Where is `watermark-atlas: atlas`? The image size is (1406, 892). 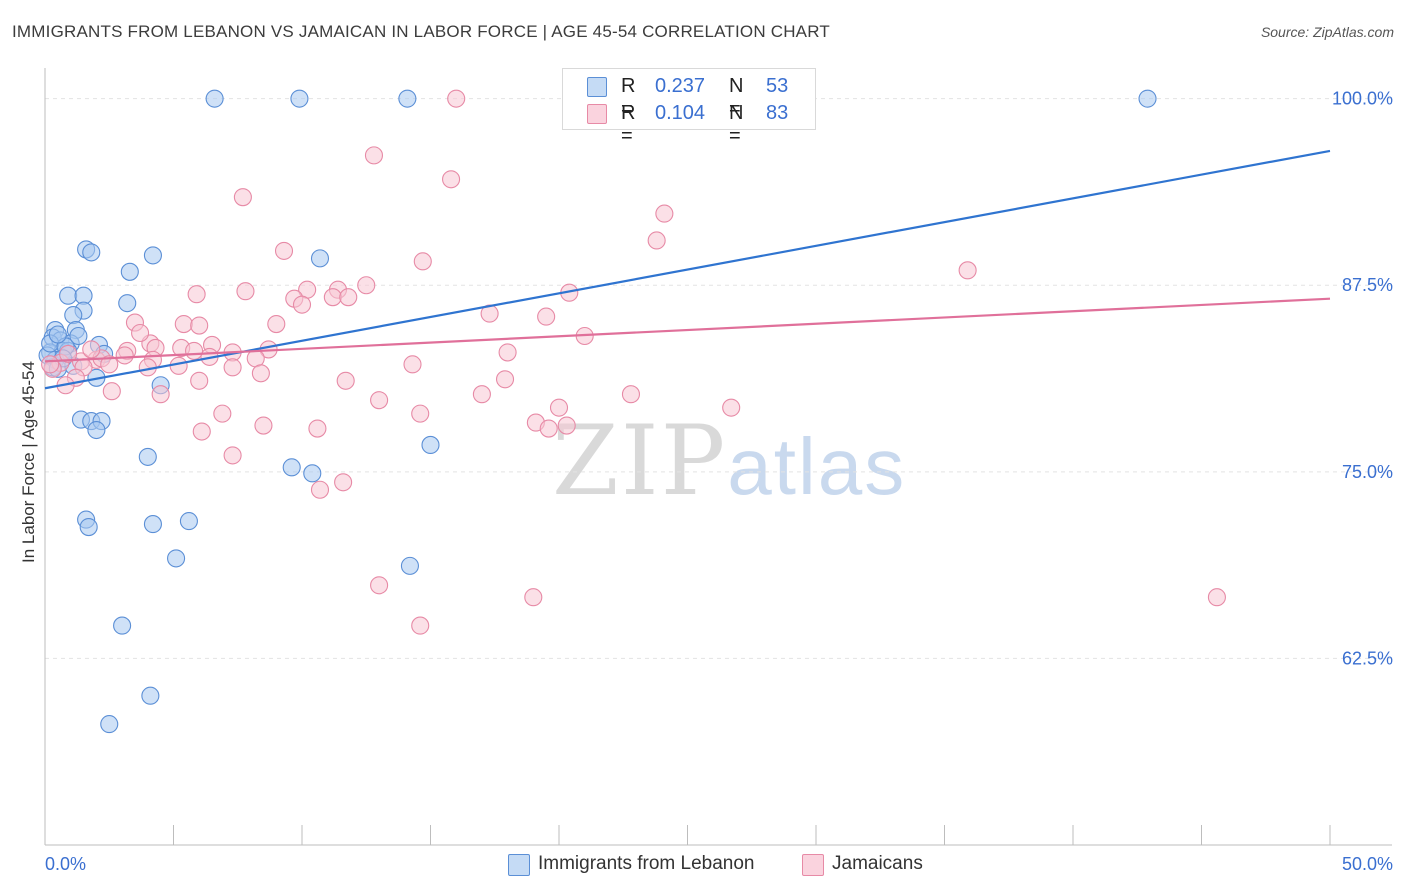
watermark-atlas: atlas is located at coordinates (817, 466).